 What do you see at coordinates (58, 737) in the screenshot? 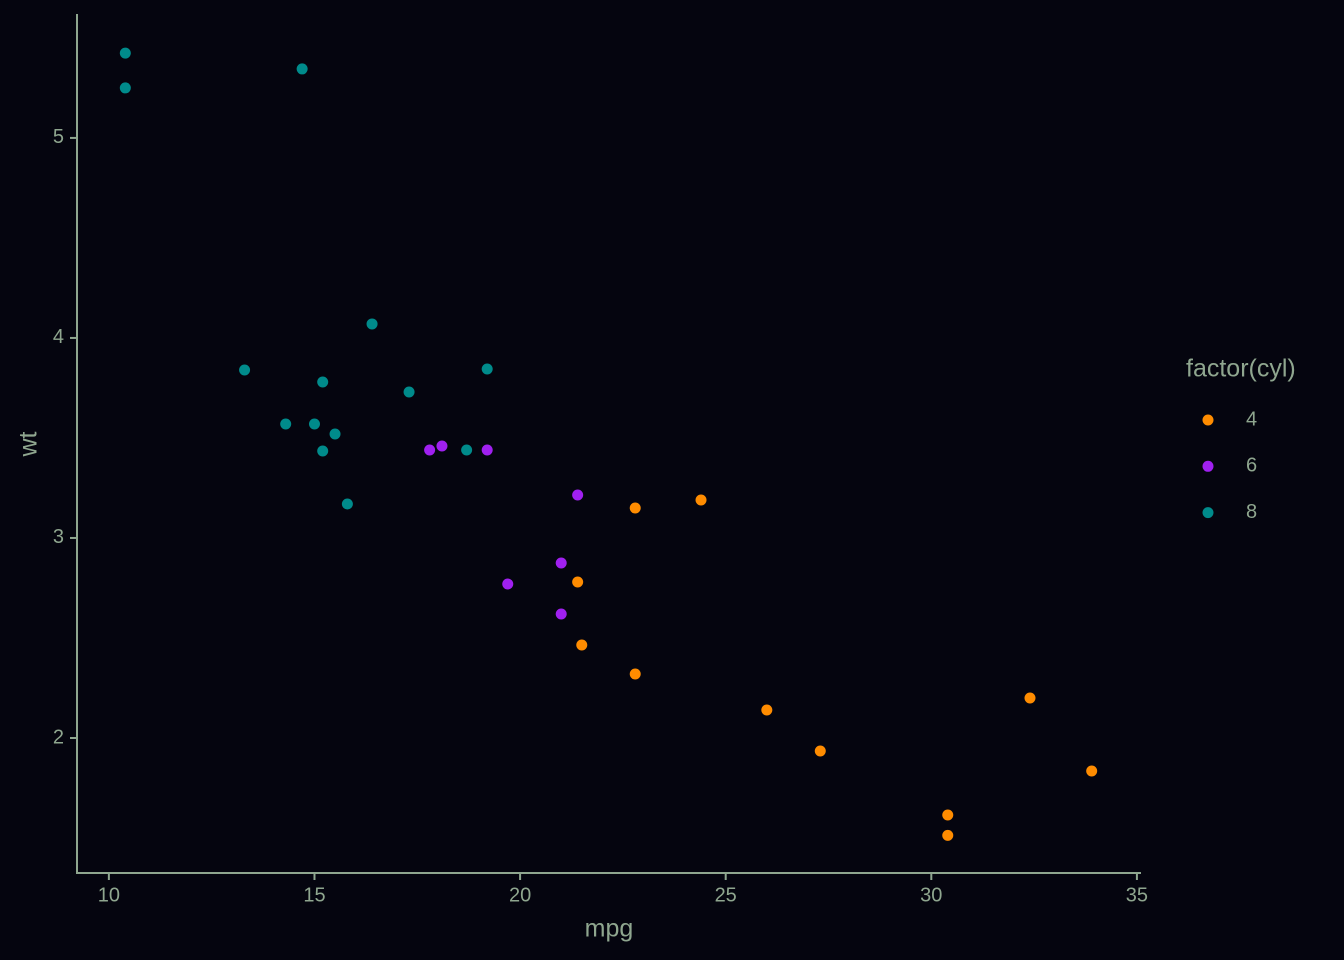
I see `y-tick-label: 2` at bounding box center [58, 737].